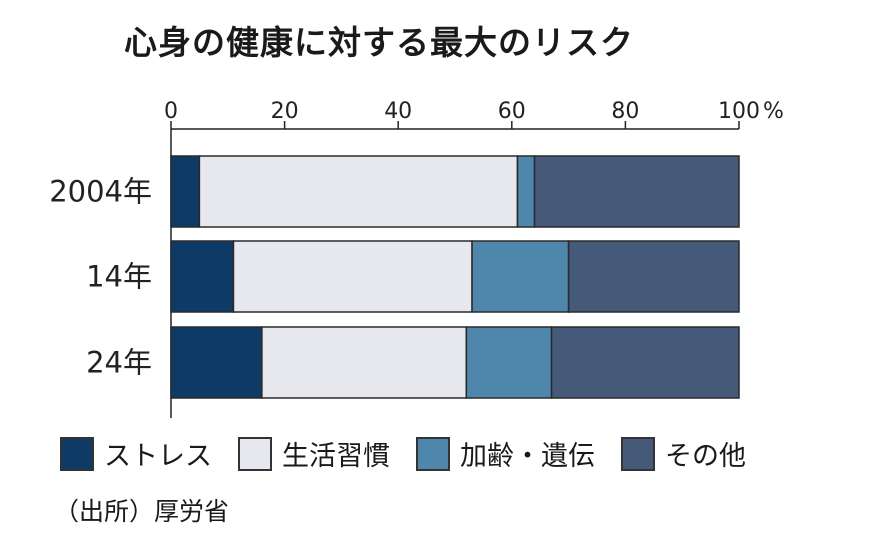 The width and height of the screenshot is (889, 540). What do you see at coordinates (142, 511) in the screenshot?
I see `source-note: （出所）厚労省` at bounding box center [142, 511].